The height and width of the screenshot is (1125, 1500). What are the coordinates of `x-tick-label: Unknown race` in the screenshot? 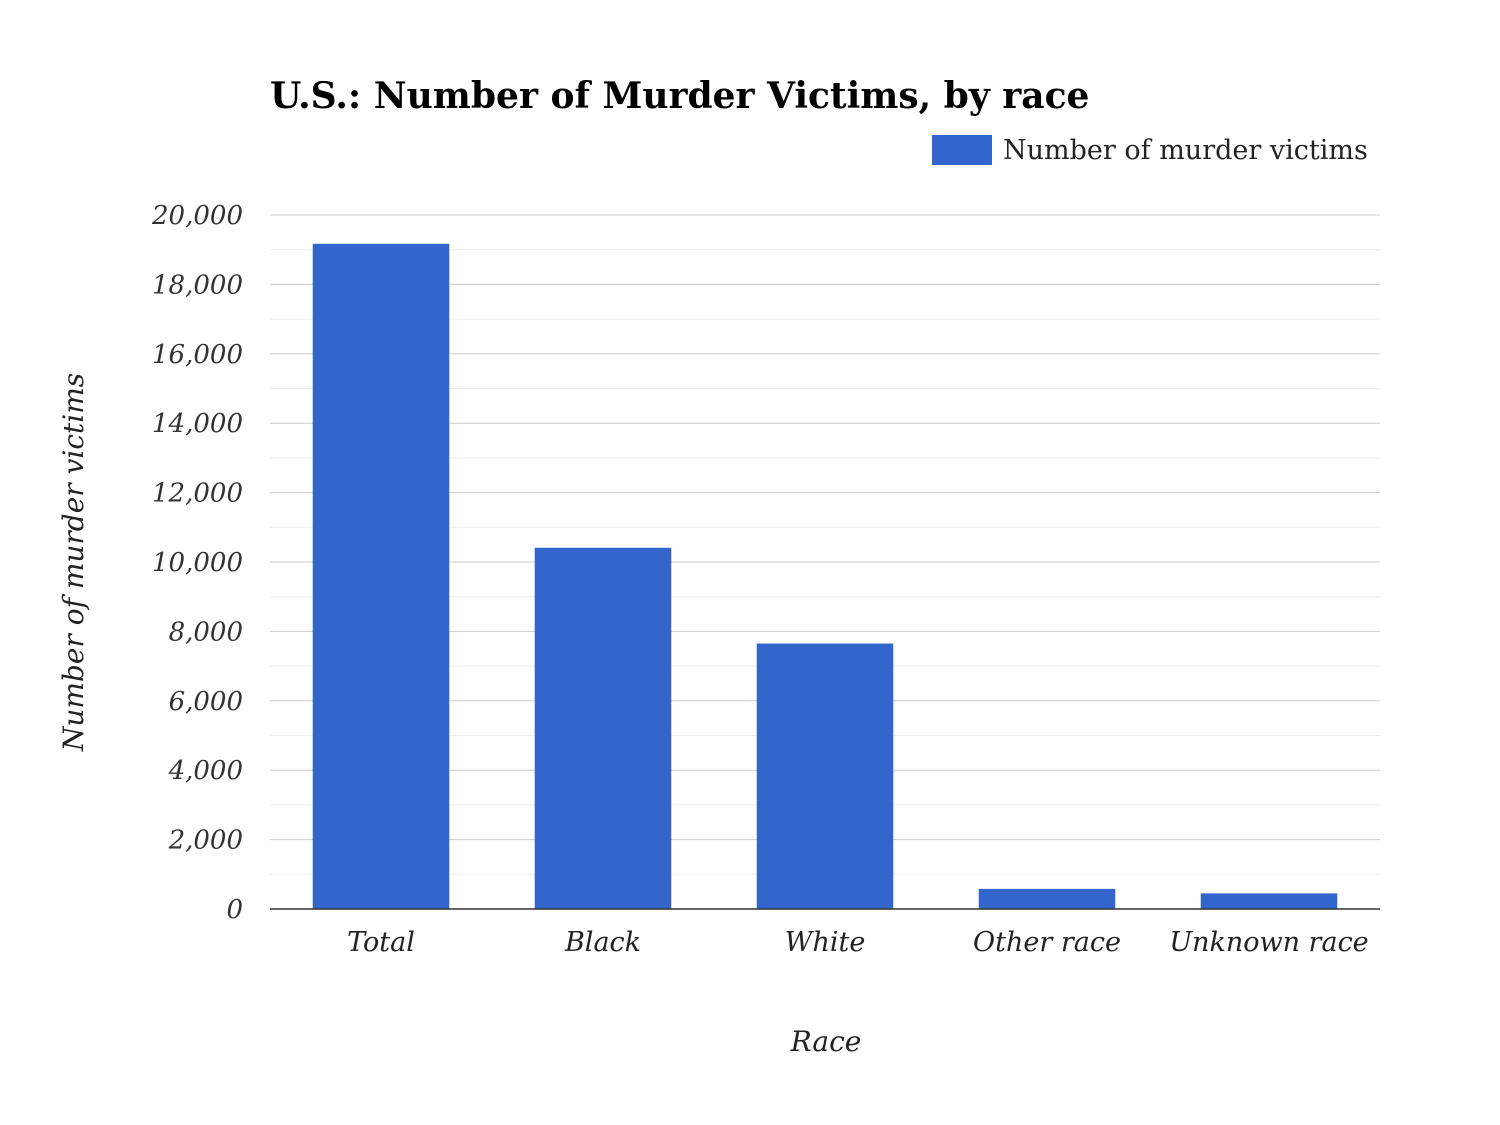 It's located at (1268, 942).